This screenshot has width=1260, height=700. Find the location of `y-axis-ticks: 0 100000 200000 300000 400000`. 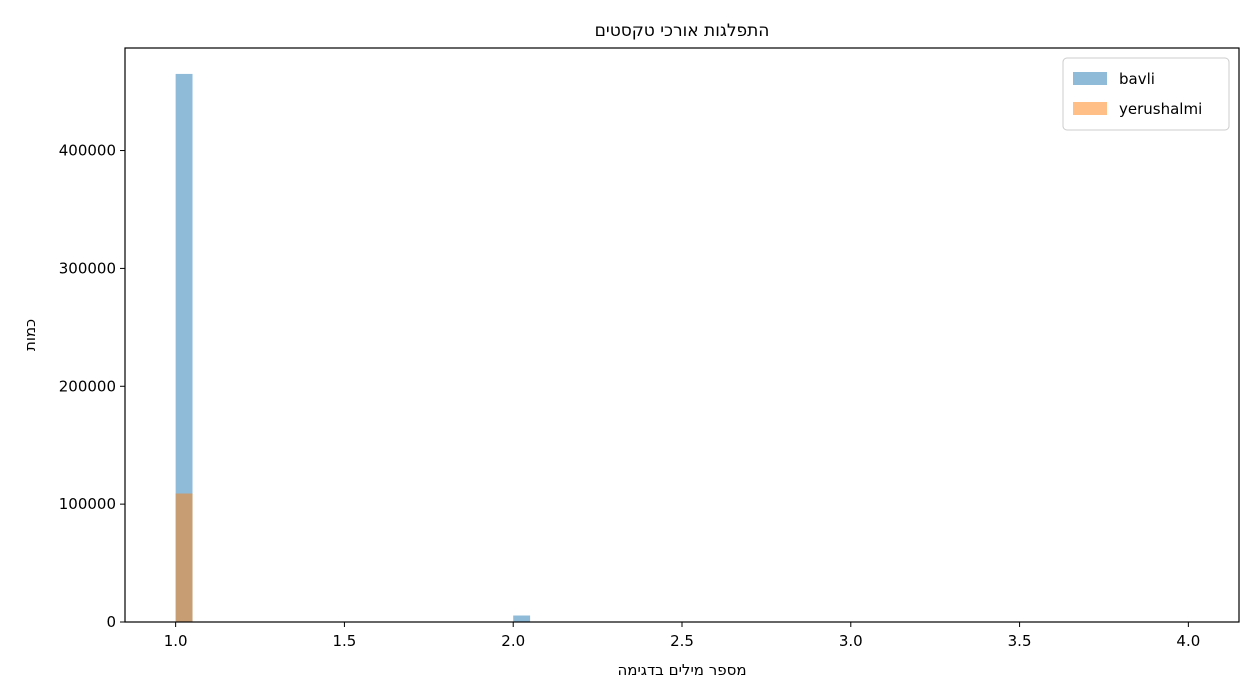

y-axis-ticks: 0 100000 200000 300000 400000 is located at coordinates (92, 386).